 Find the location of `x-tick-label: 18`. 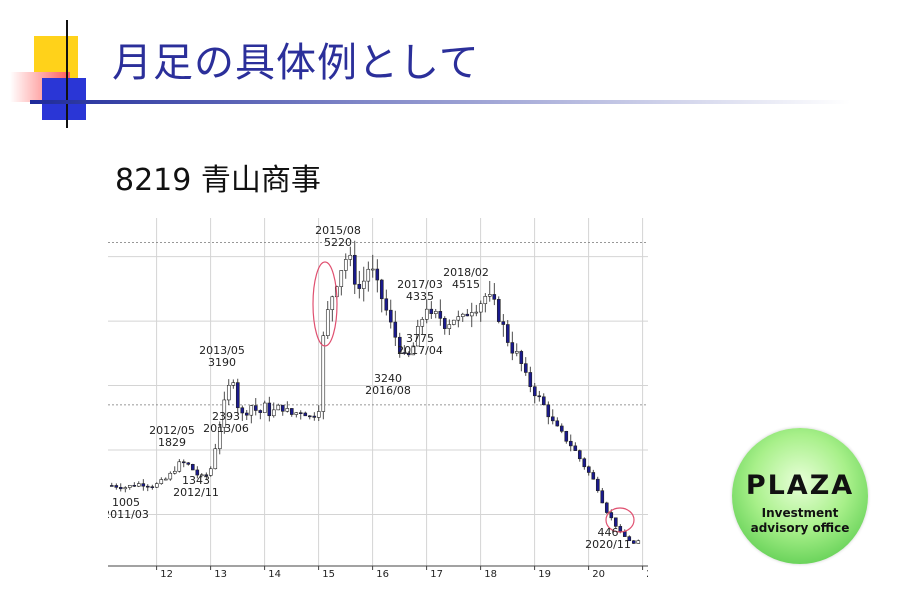

x-tick-label: 18 is located at coordinates (490, 573).